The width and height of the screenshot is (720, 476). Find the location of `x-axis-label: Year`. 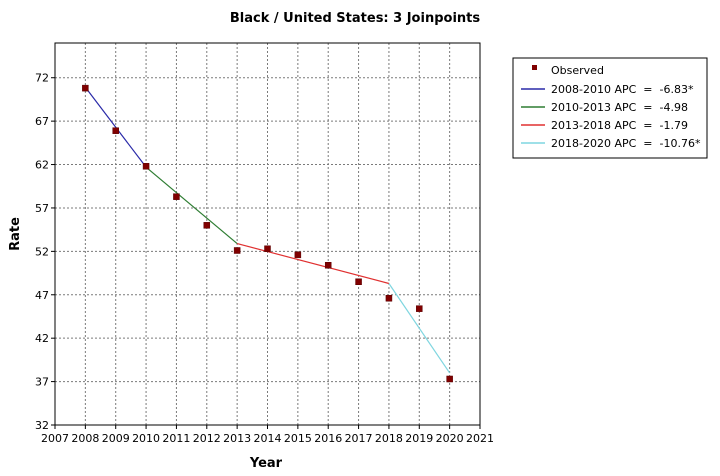

x-axis-label: Year is located at coordinates (266, 463).